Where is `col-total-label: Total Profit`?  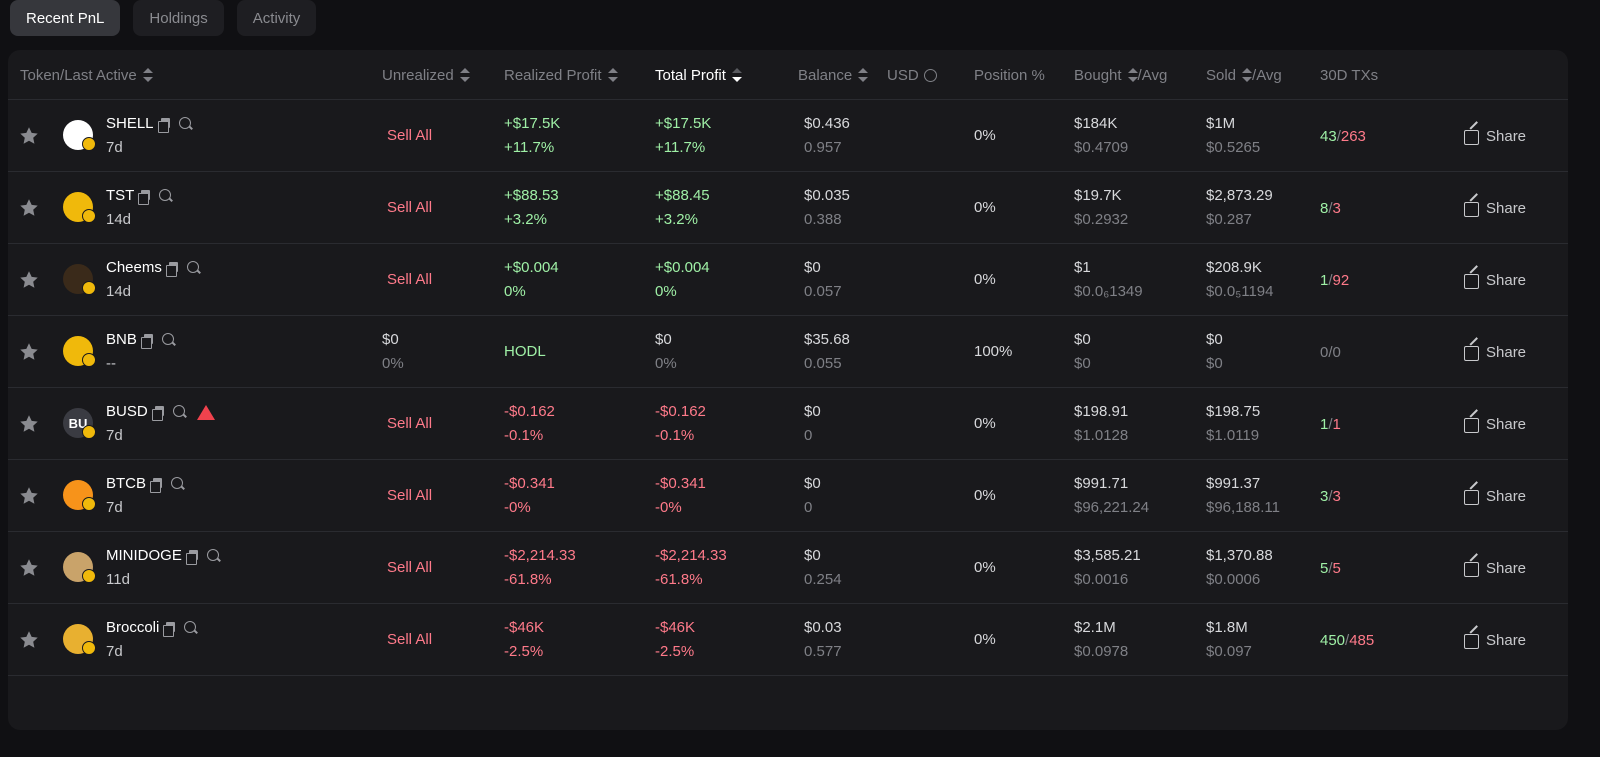
col-total-label: Total Profit is located at coordinates (690, 75).